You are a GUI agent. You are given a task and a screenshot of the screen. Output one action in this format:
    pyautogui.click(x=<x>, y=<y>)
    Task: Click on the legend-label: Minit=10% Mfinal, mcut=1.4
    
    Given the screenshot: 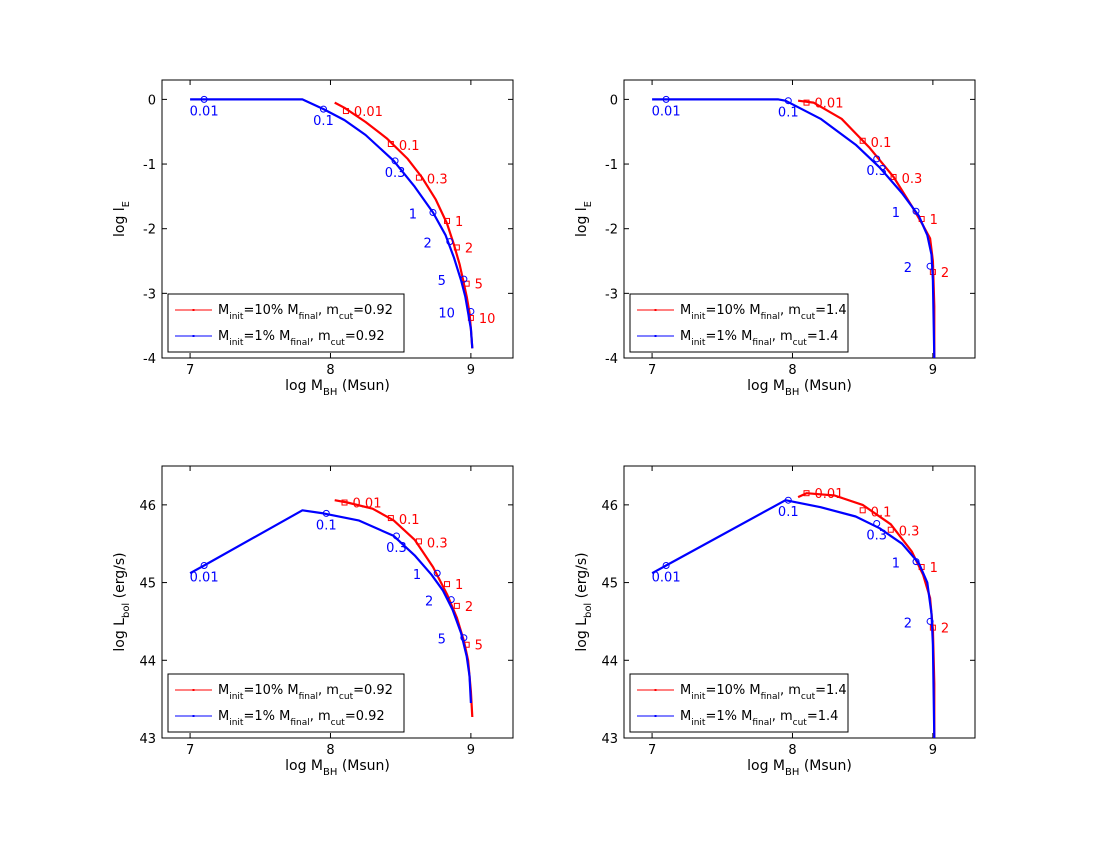 What is the action you would take?
    pyautogui.click(x=763, y=312)
    